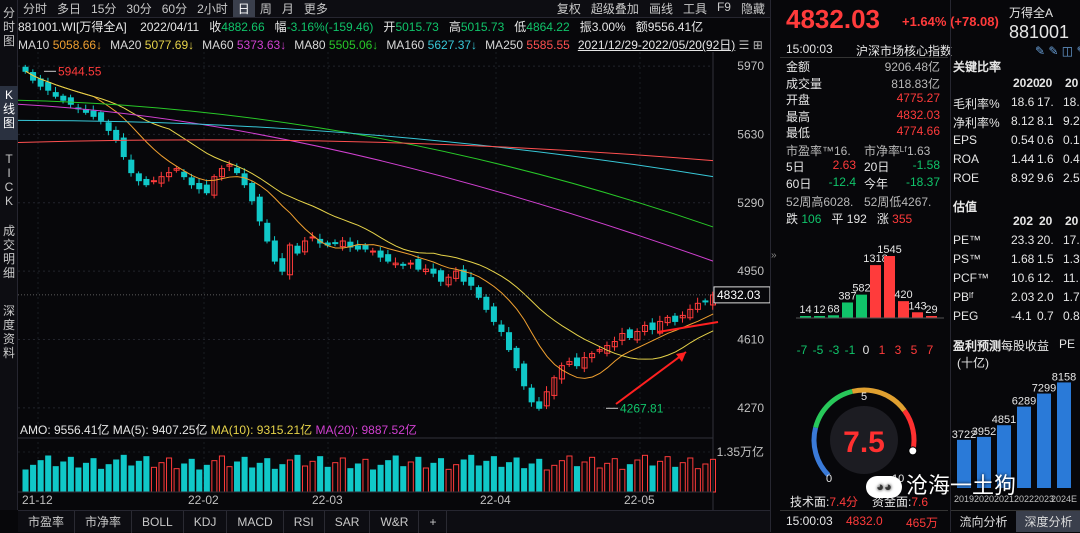 This screenshot has width=1080, height=533. What do you see at coordinates (750, 340) in the screenshot?
I see `y-tick: 4610` at bounding box center [750, 340].